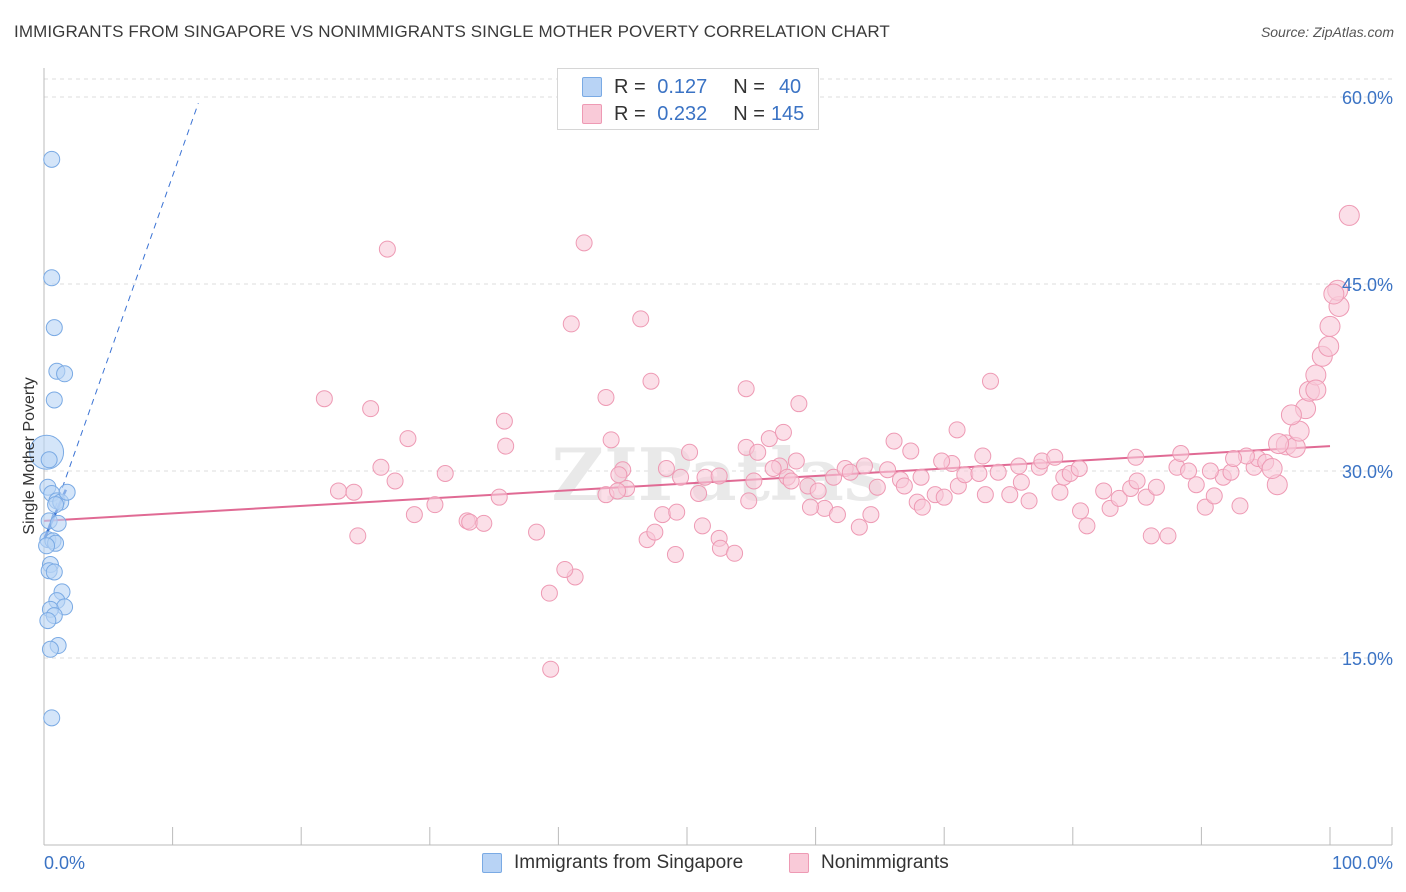 Image resolution: width=1406 pixels, height=892 pixels. I want to click on y-tick-label: 15.0%, so click(1367, 659).